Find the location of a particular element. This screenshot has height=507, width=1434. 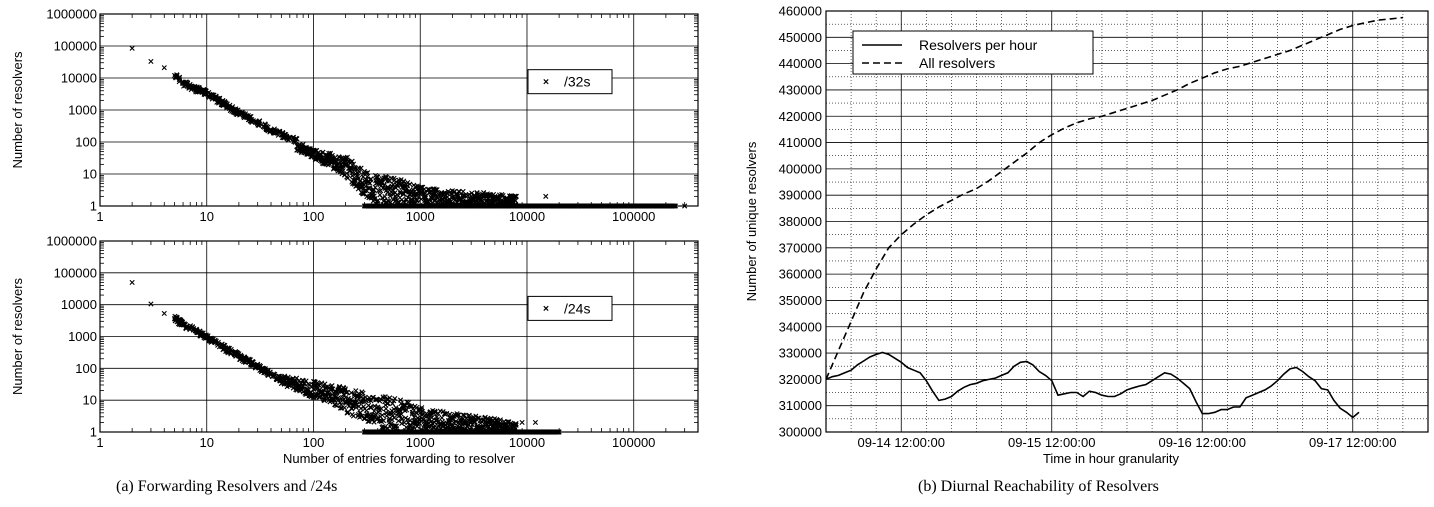

legend-marker is located at coordinates (546, 308).